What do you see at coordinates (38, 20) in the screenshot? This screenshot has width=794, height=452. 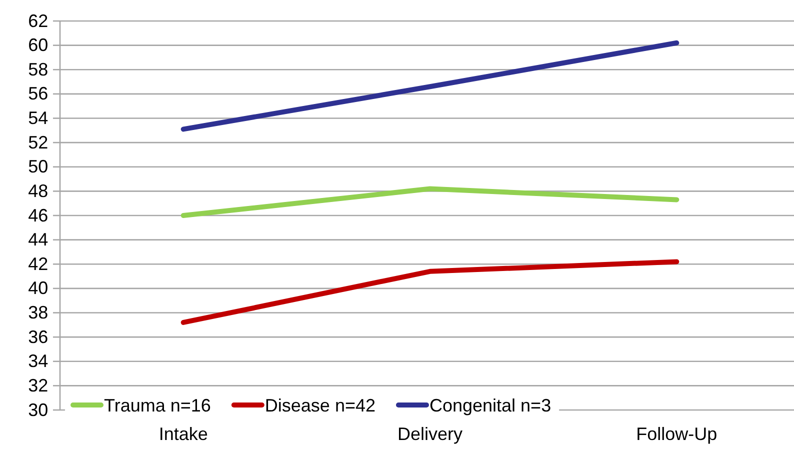 I see `y-tick-label: 62` at bounding box center [38, 20].